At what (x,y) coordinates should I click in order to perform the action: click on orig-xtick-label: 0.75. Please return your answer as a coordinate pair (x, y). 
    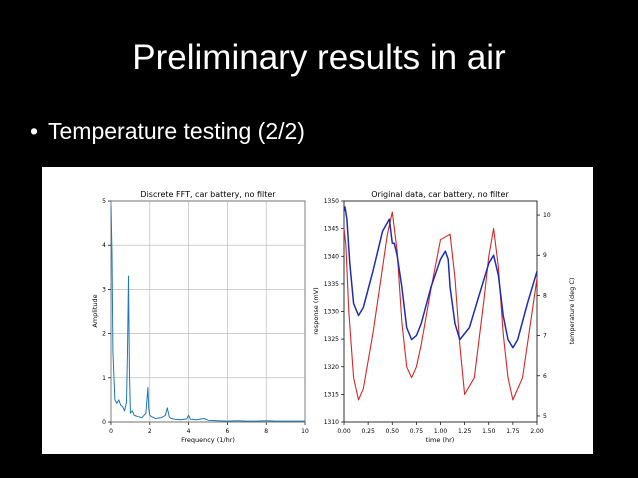
    Looking at the image, I should click on (417, 431).